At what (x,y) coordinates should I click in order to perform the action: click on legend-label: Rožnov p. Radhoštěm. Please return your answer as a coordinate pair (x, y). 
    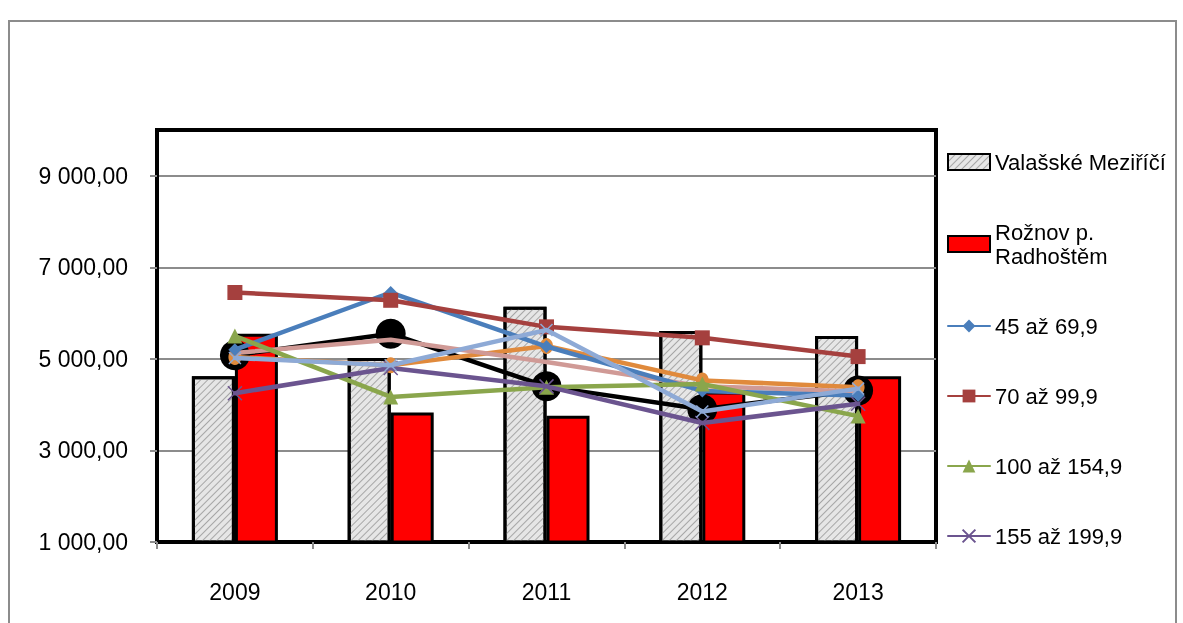
    Looking at the image, I should click on (1051, 244).